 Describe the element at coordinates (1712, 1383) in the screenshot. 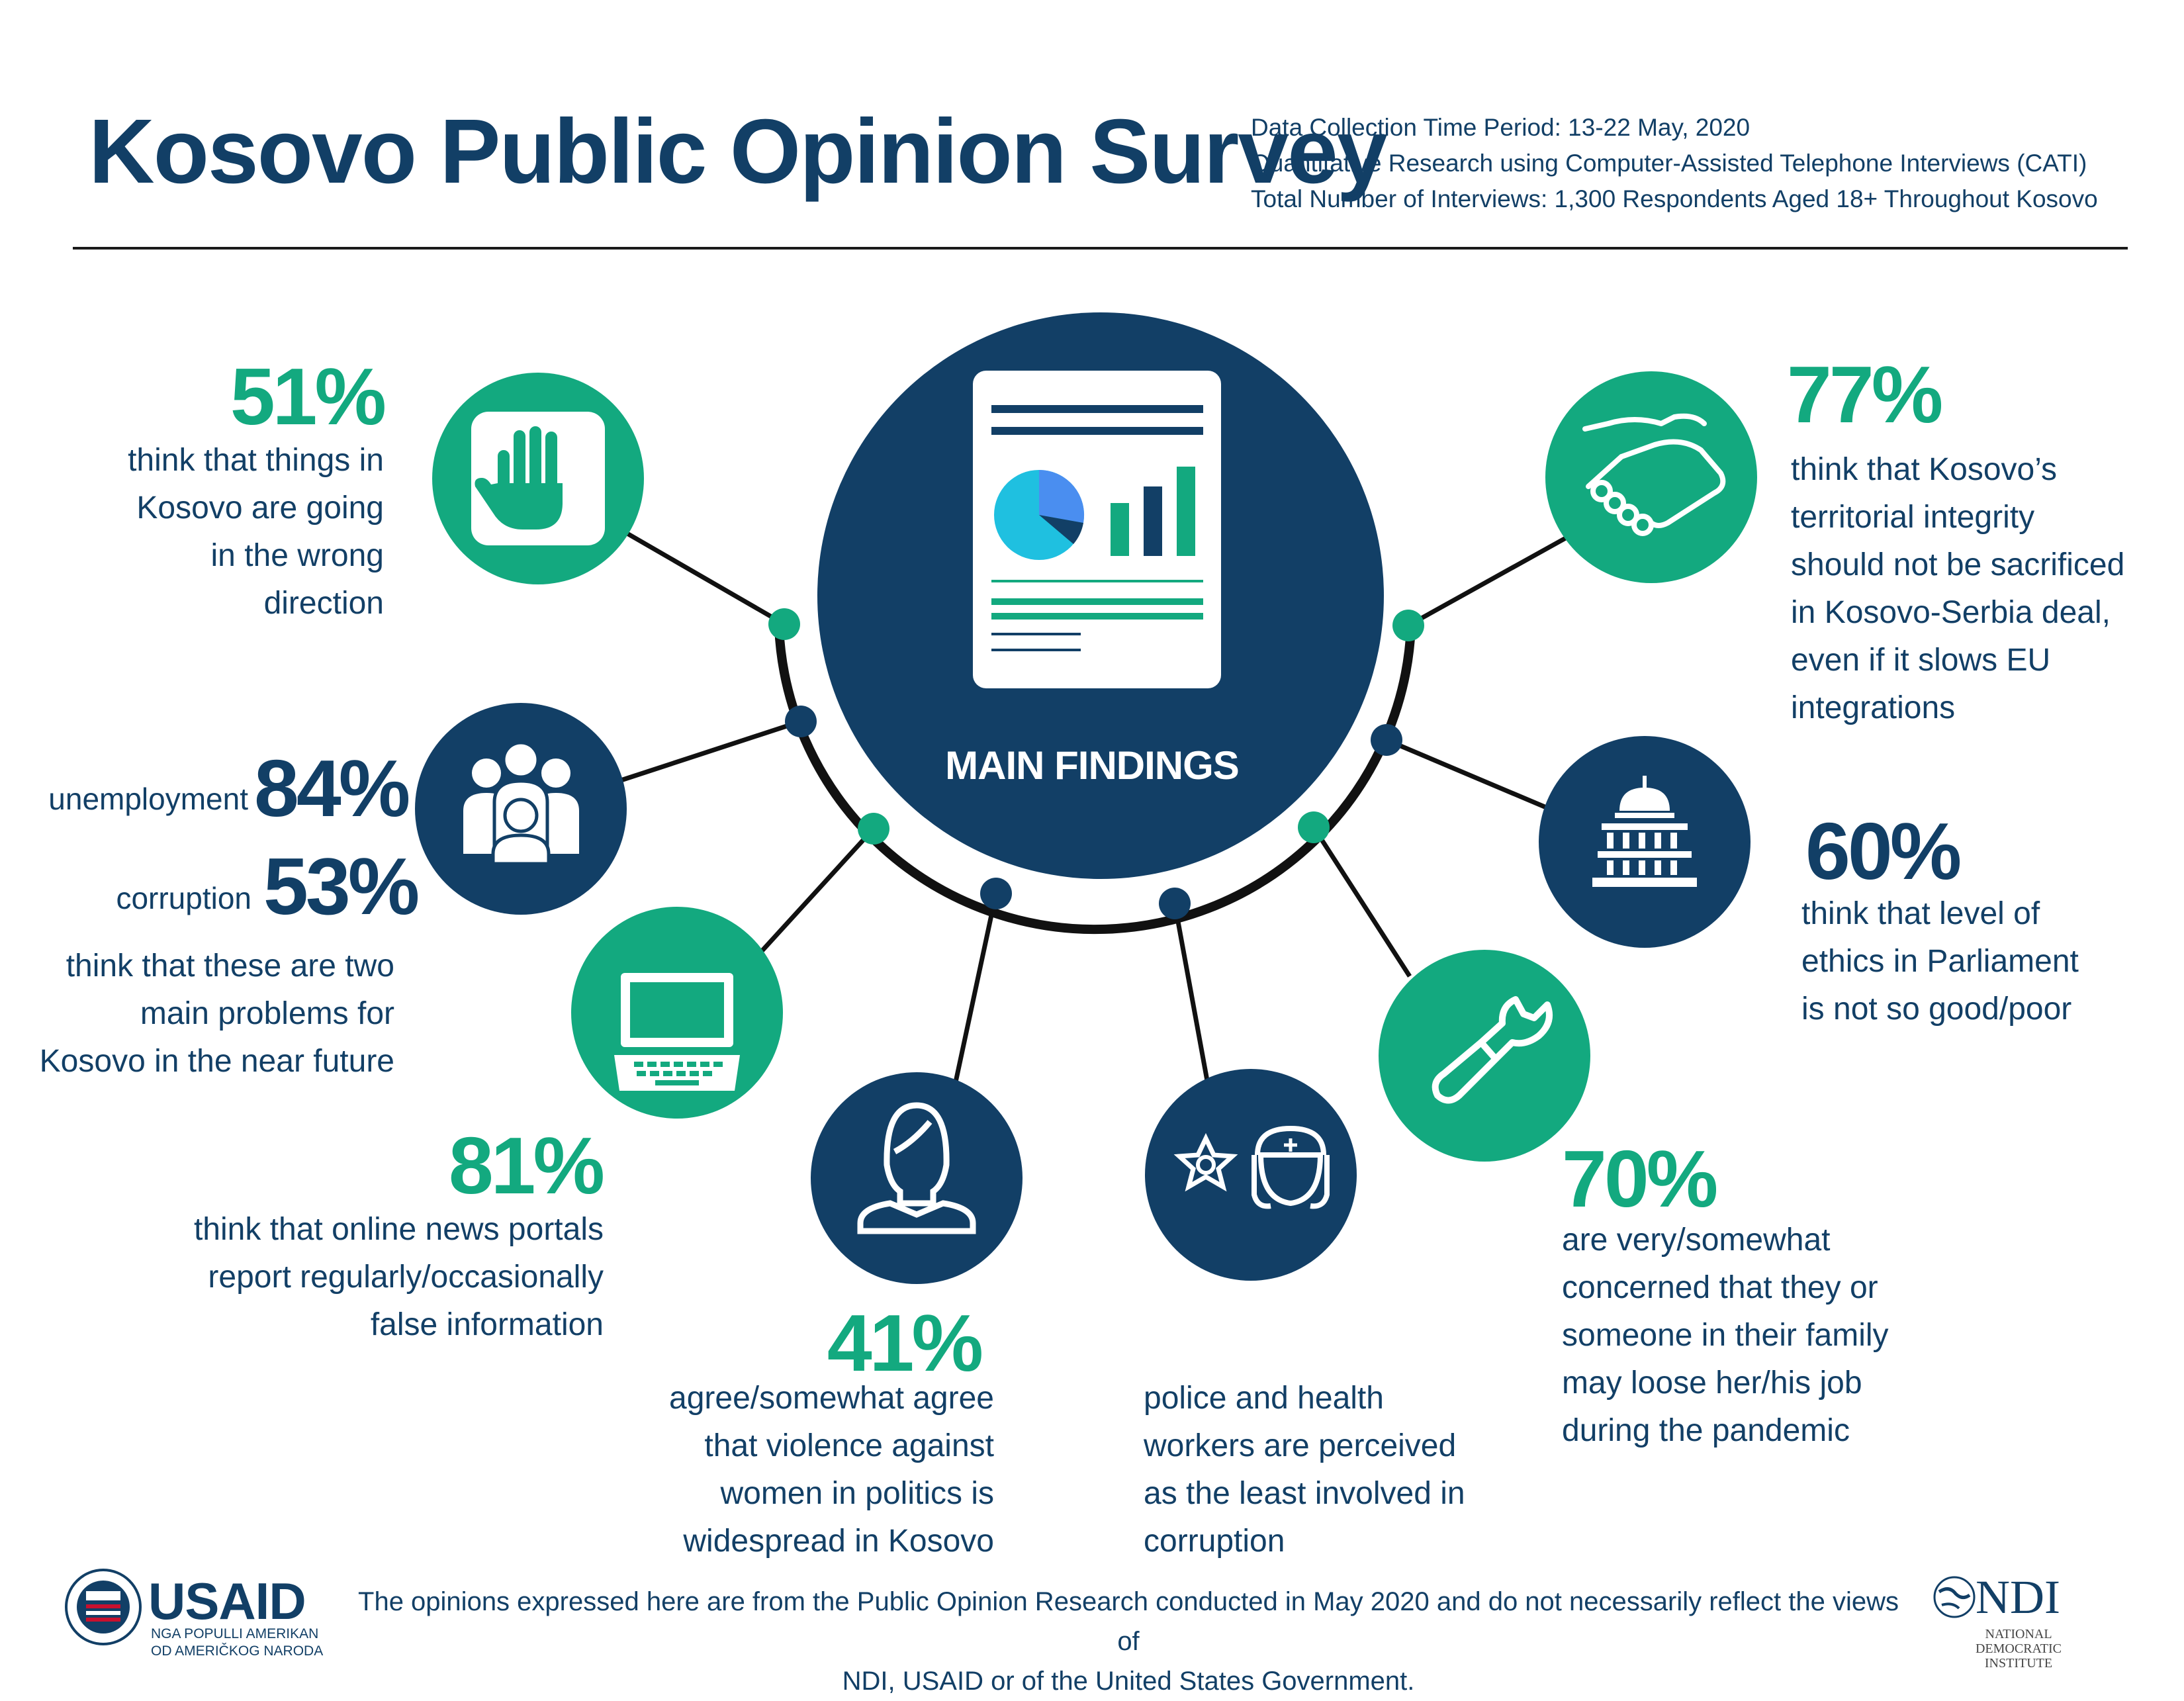

I see `desc-line: may loose her/his job` at that location.